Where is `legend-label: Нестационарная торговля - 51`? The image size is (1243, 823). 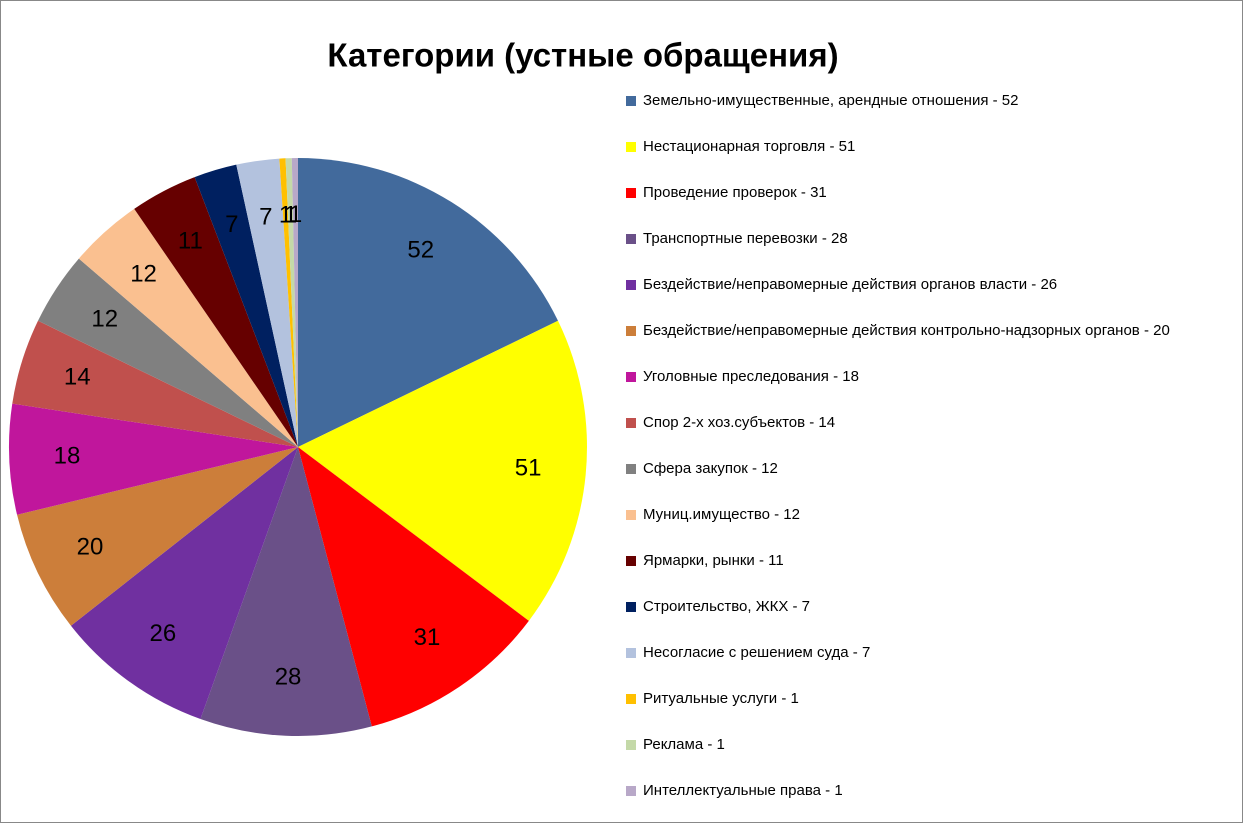 legend-label: Нестационарная торговля - 51 is located at coordinates (749, 146).